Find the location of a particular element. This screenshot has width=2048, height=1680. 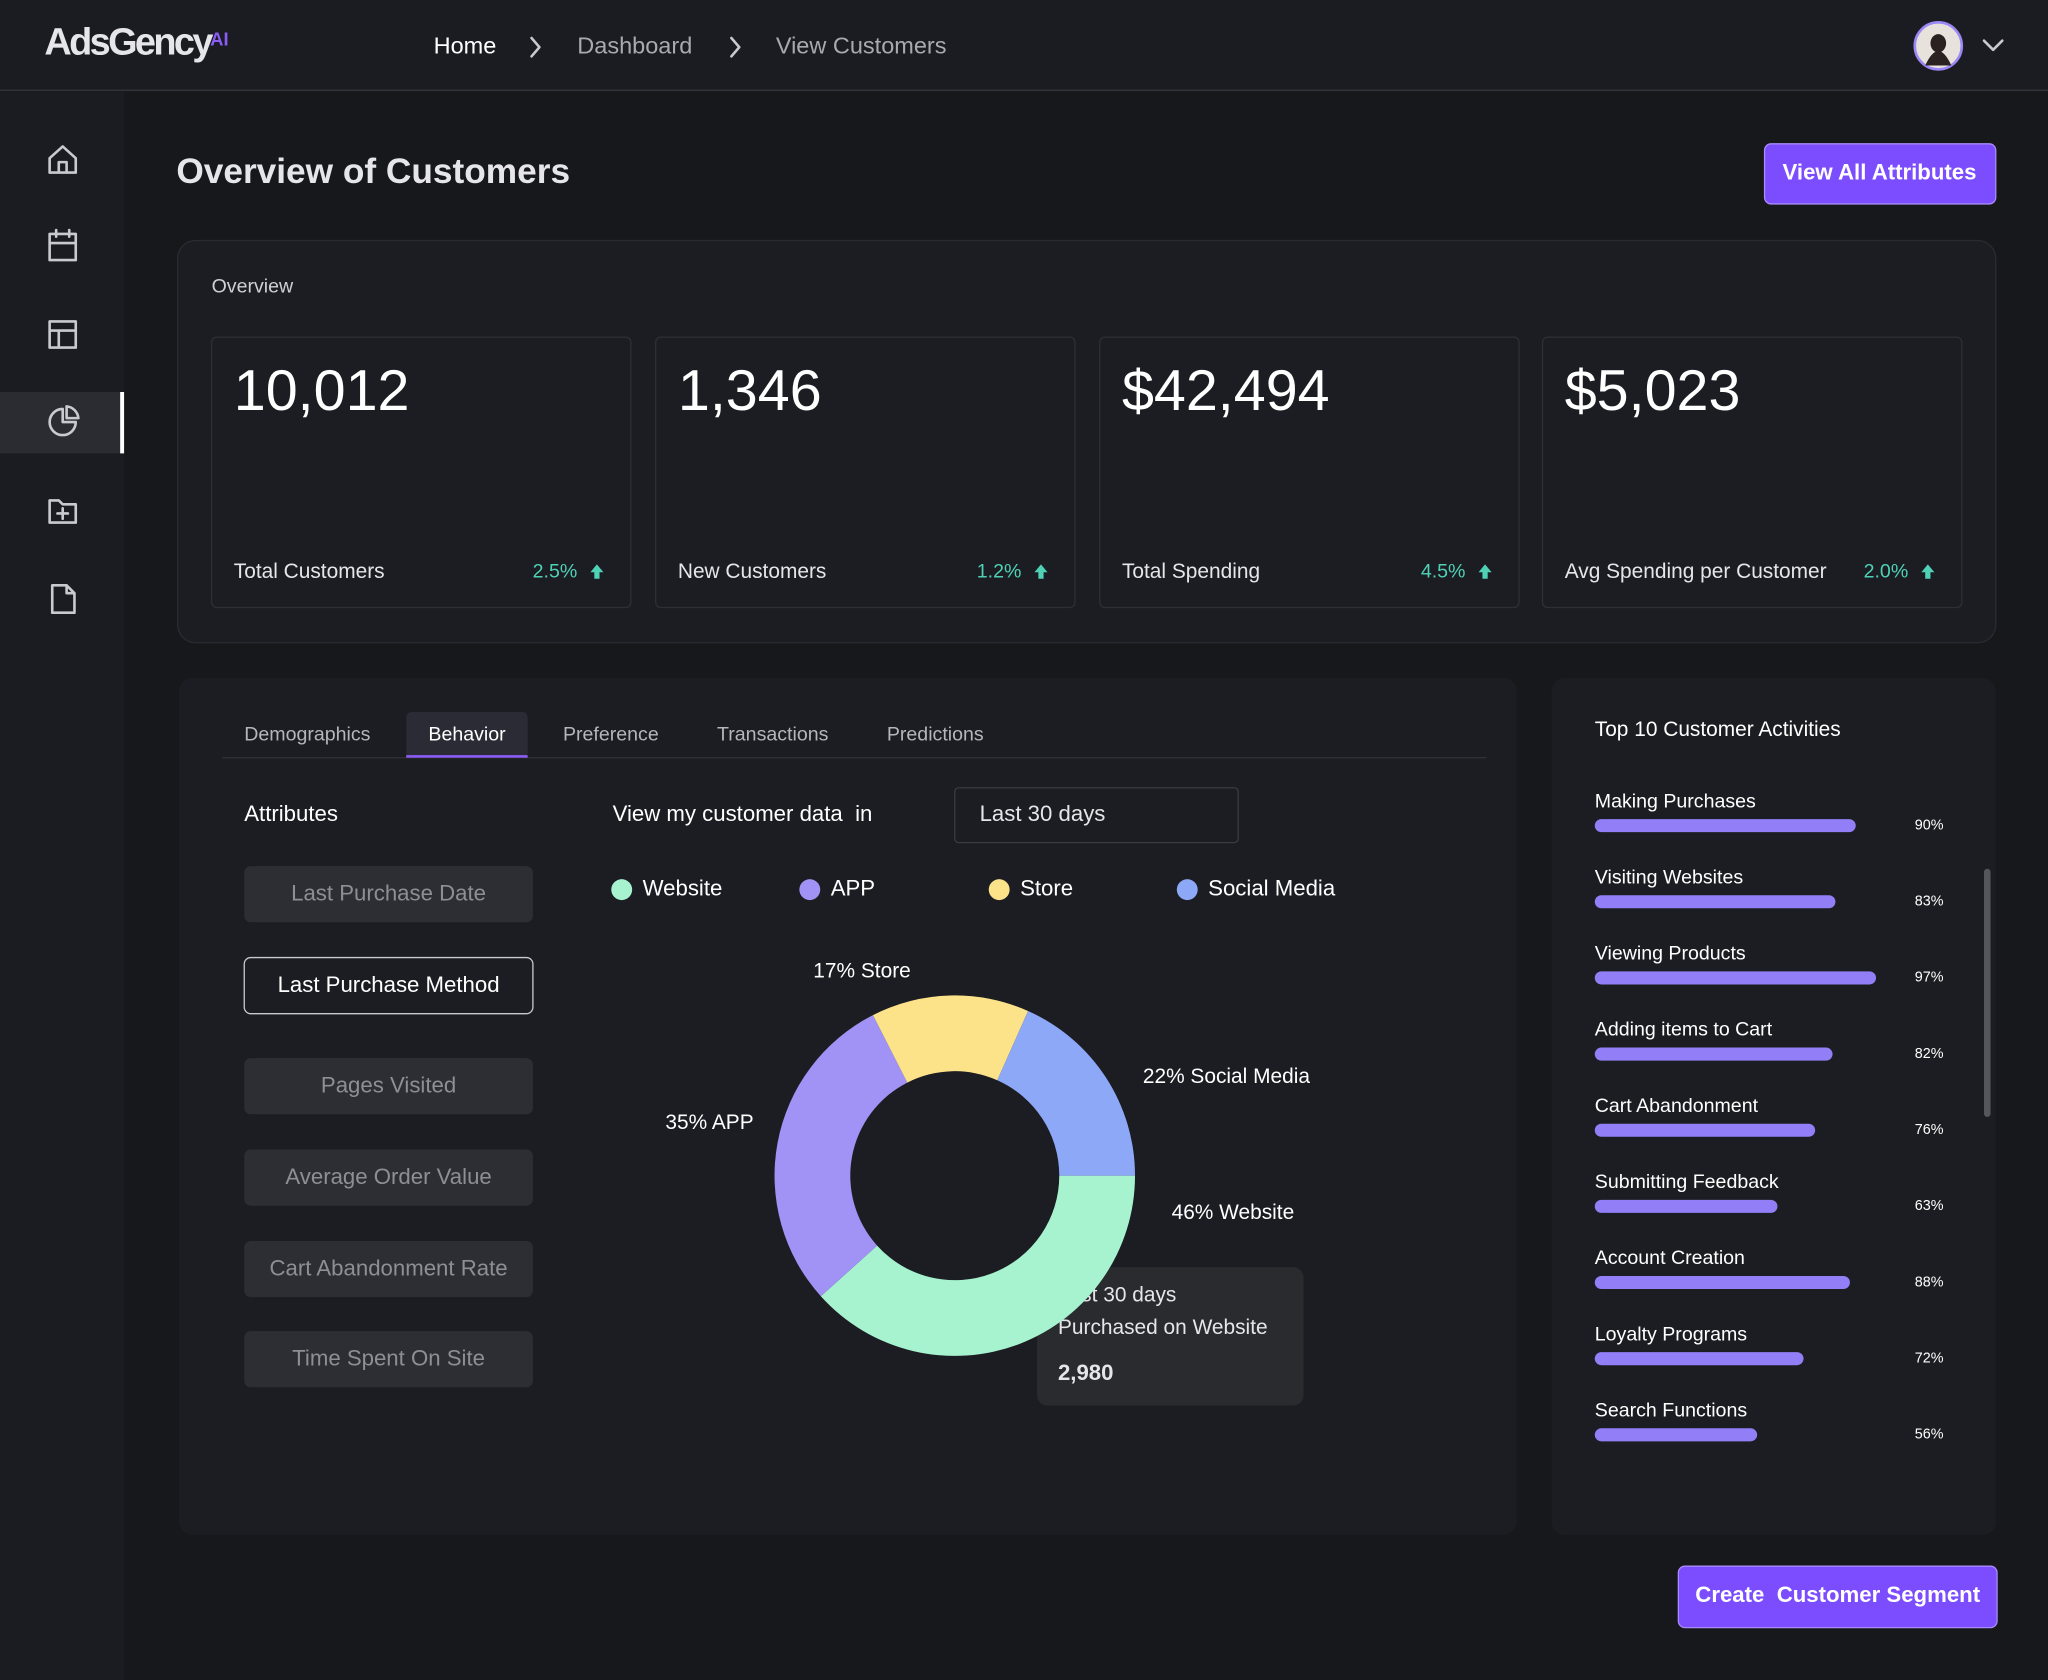

tab: Demographics is located at coordinates (307, 735).